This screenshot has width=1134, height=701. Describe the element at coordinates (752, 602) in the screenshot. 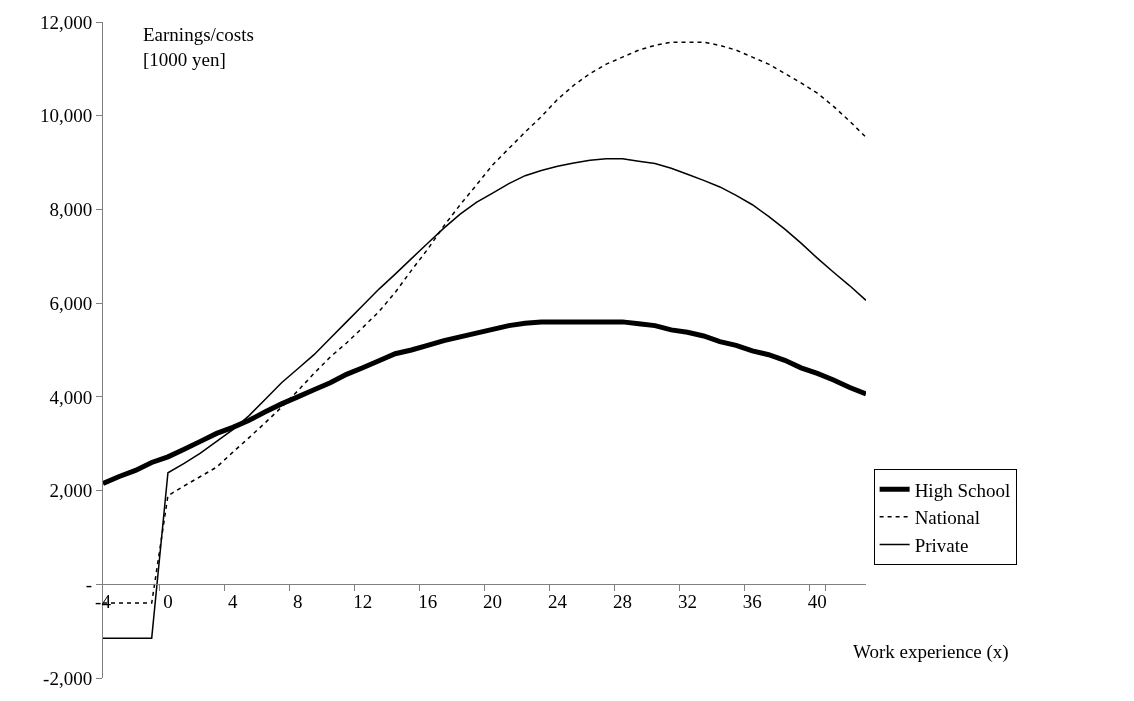

I see `x-tick-label: 36` at that location.